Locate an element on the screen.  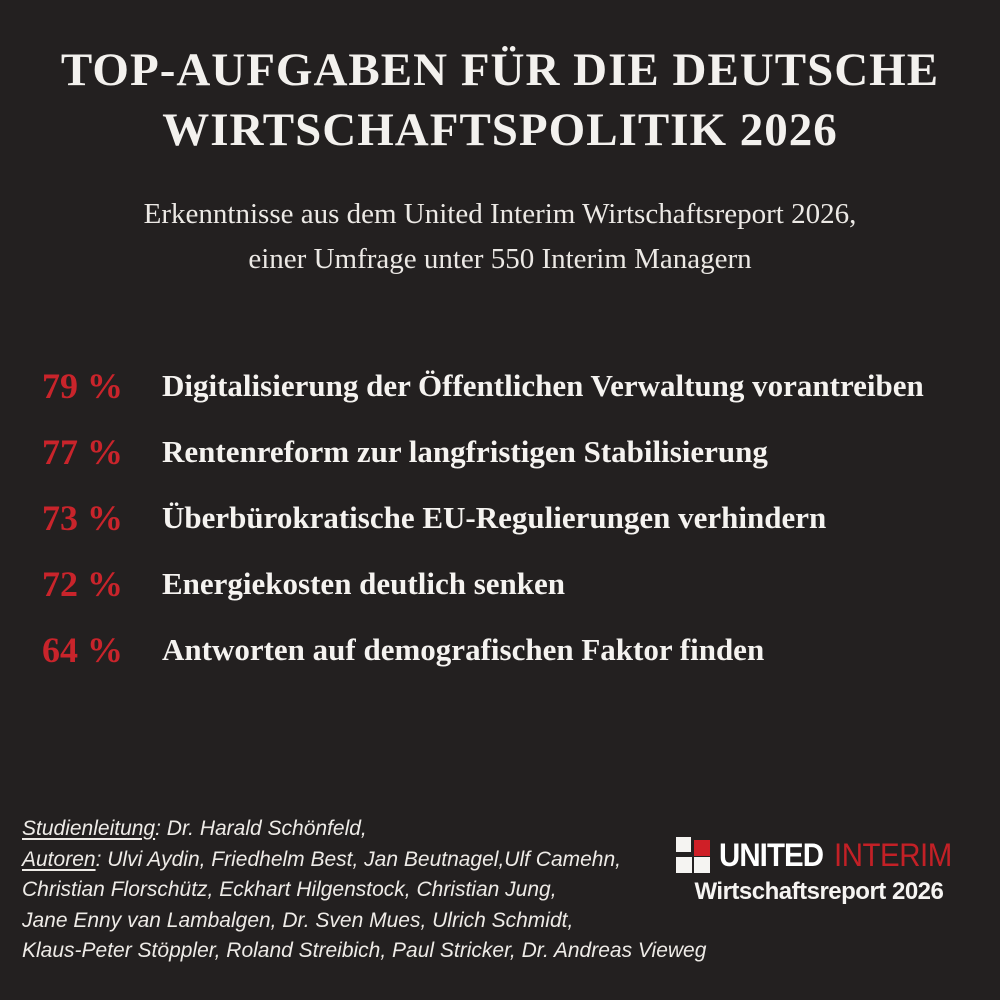
logo-grid-icon is located at coordinates (694, 855).